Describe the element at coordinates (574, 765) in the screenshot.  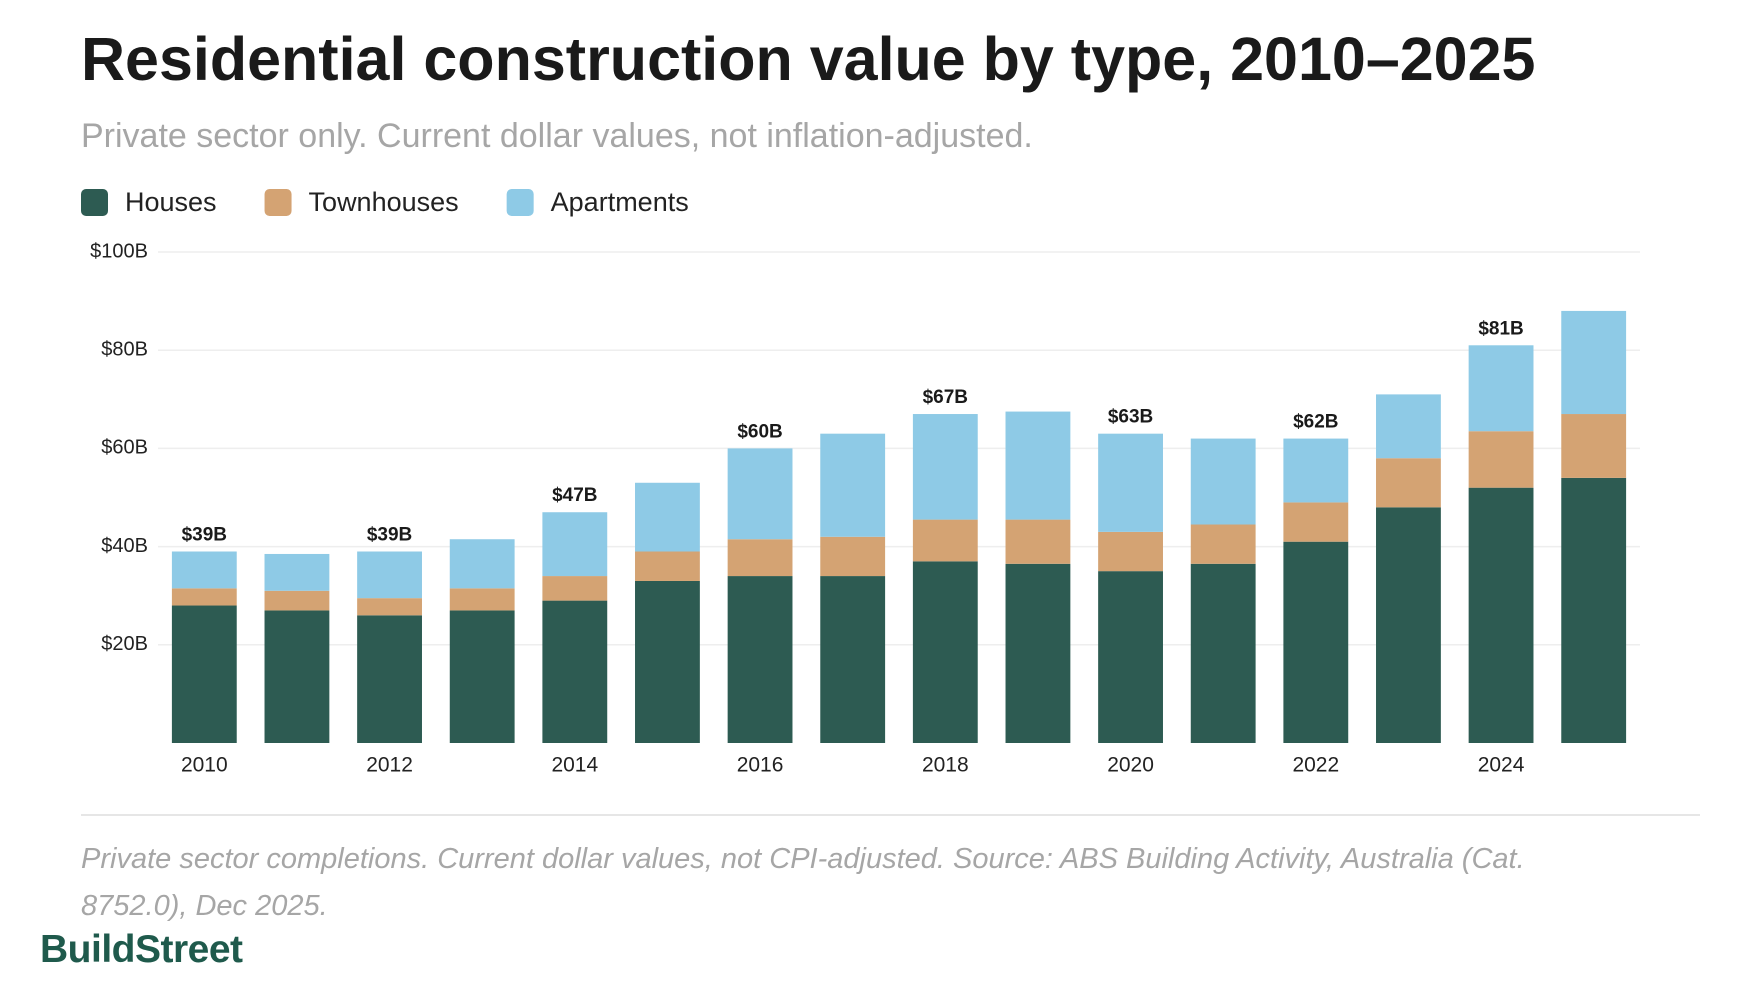
I see `x-tick-label: 2014` at that location.